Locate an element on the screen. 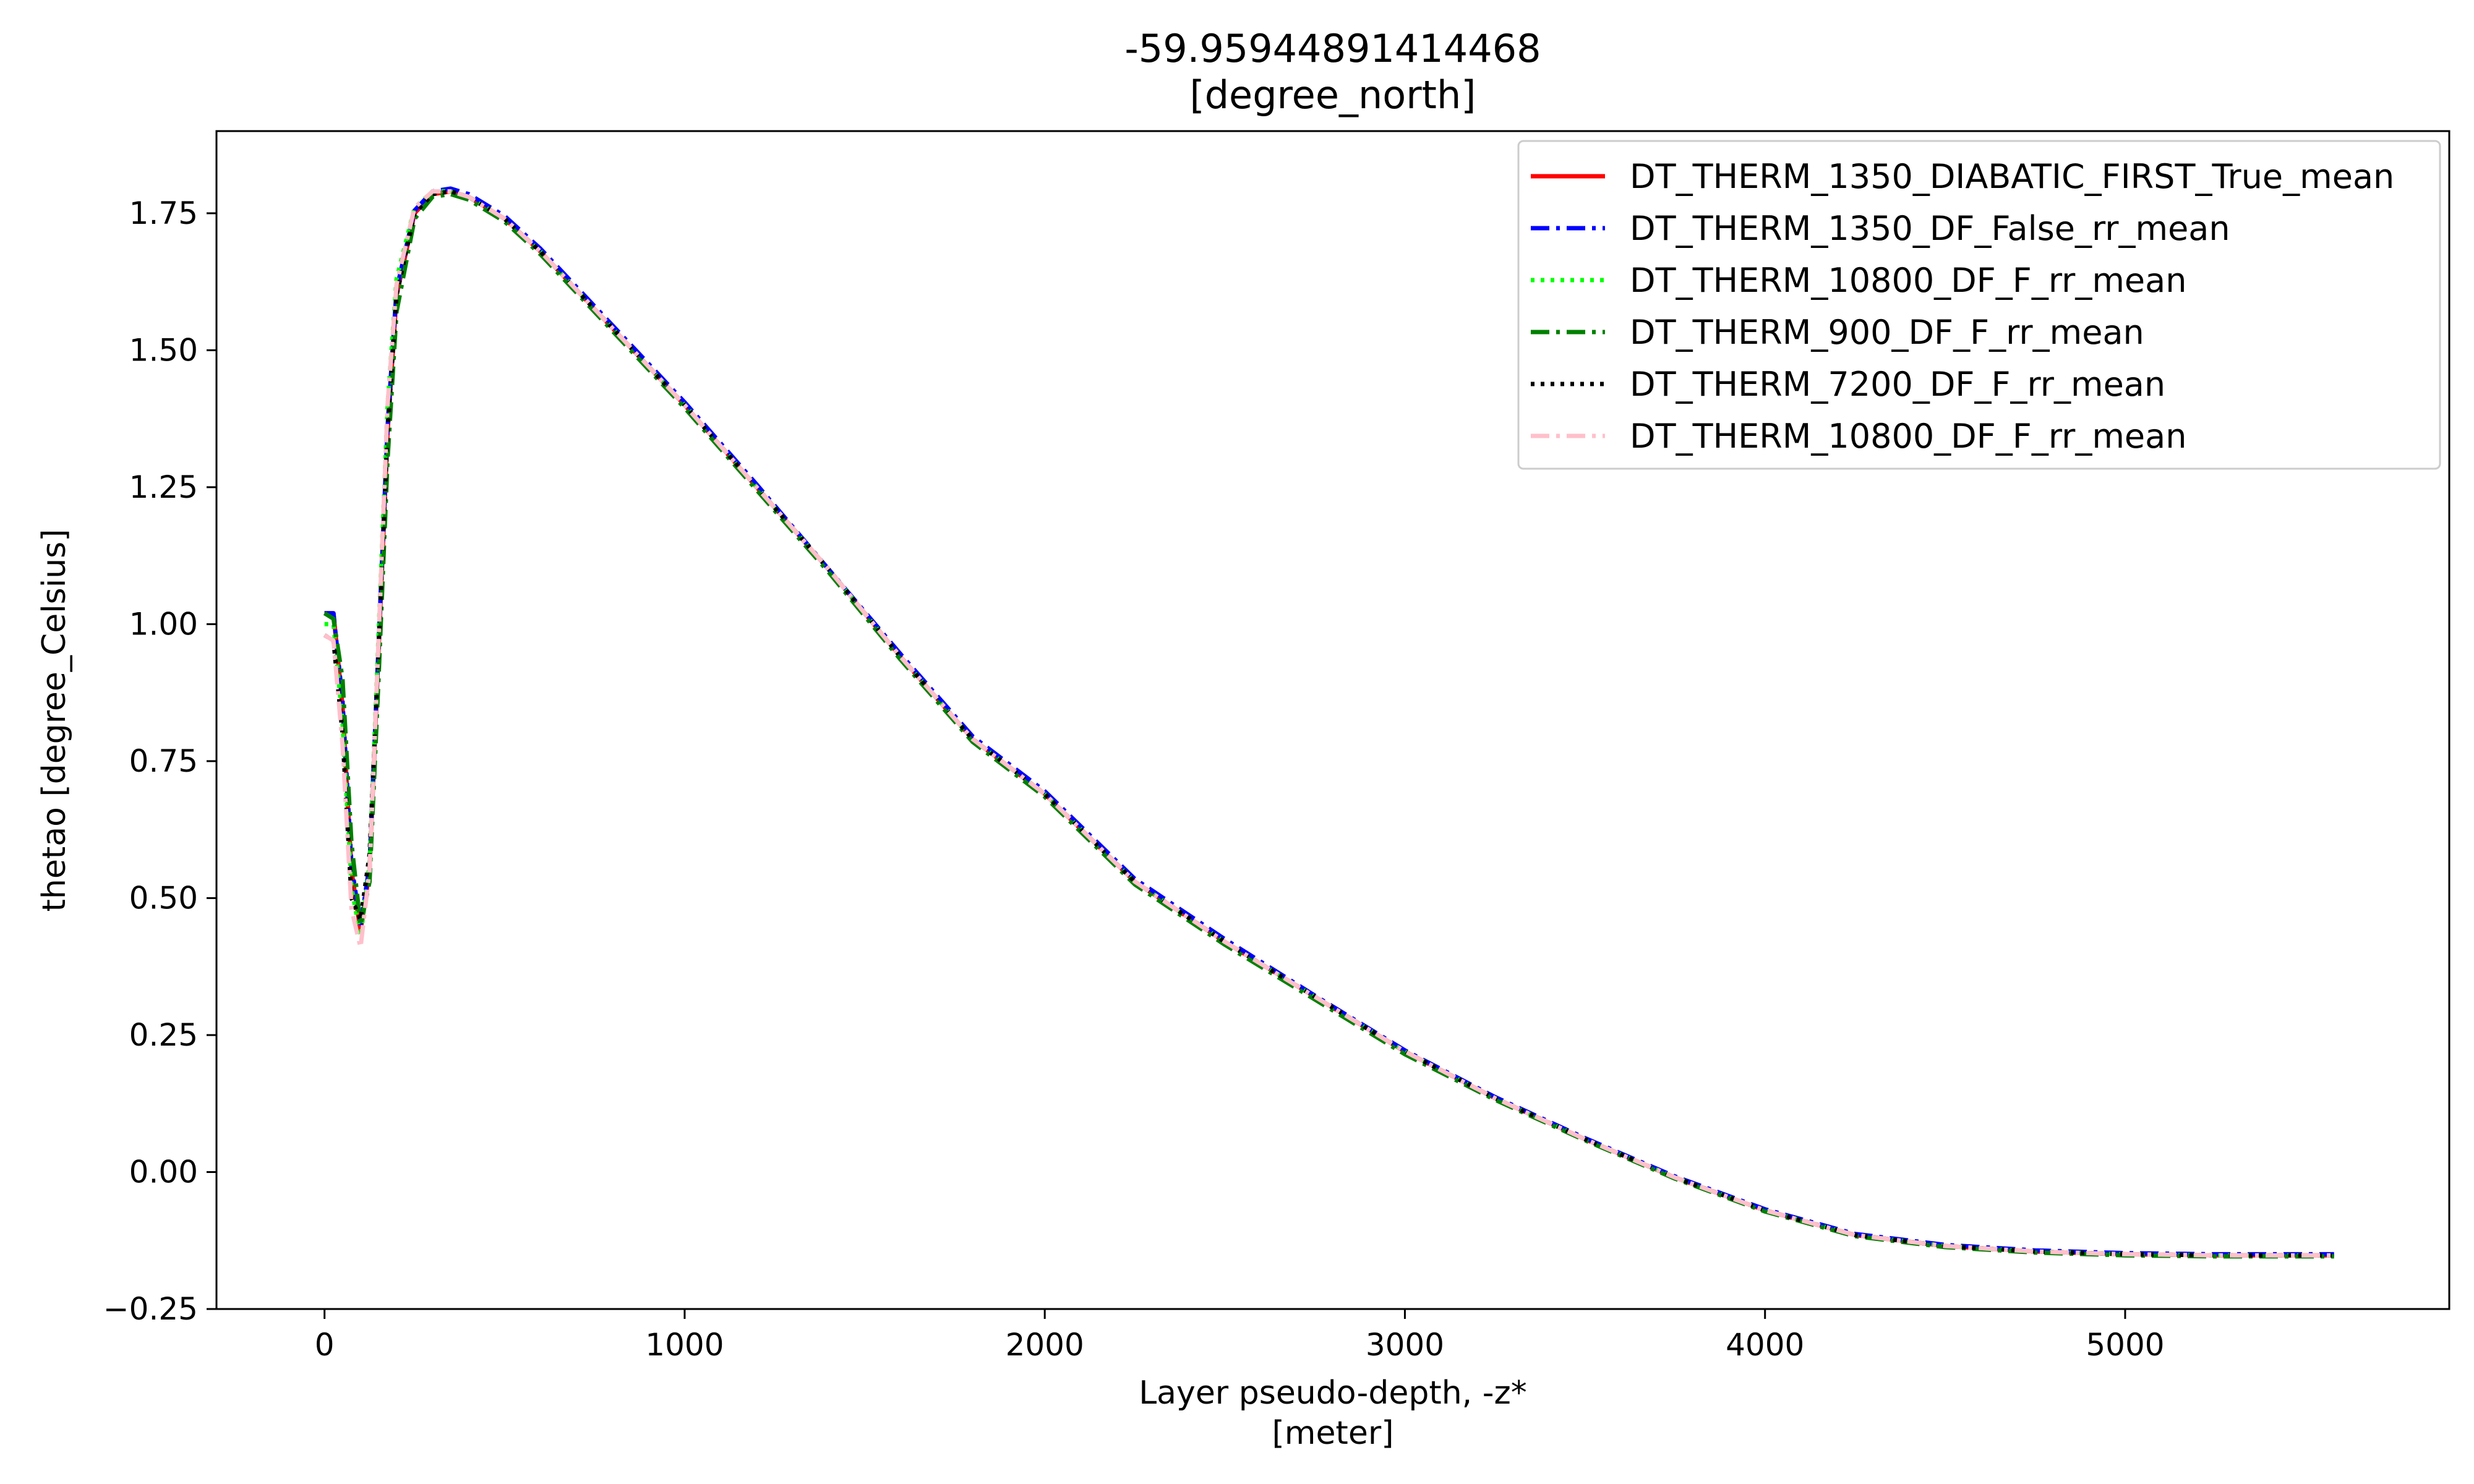 The width and height of the screenshot is (2474, 1484). y-tick-label: 0.75 is located at coordinates (164, 761).